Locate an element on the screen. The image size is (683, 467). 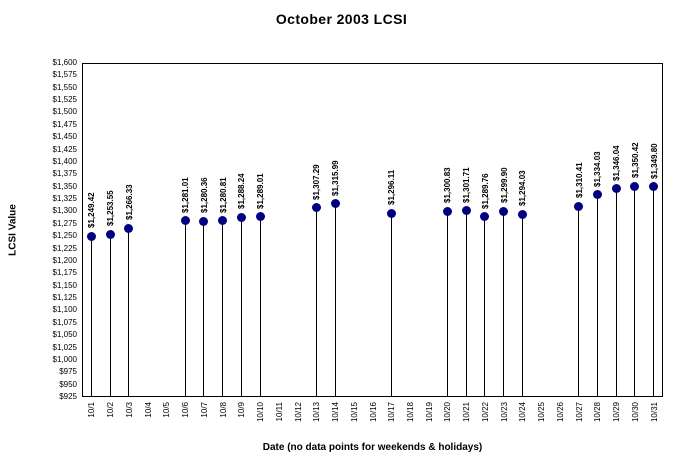
x-tick-label: 10/28 is located at coordinates (598, 412).